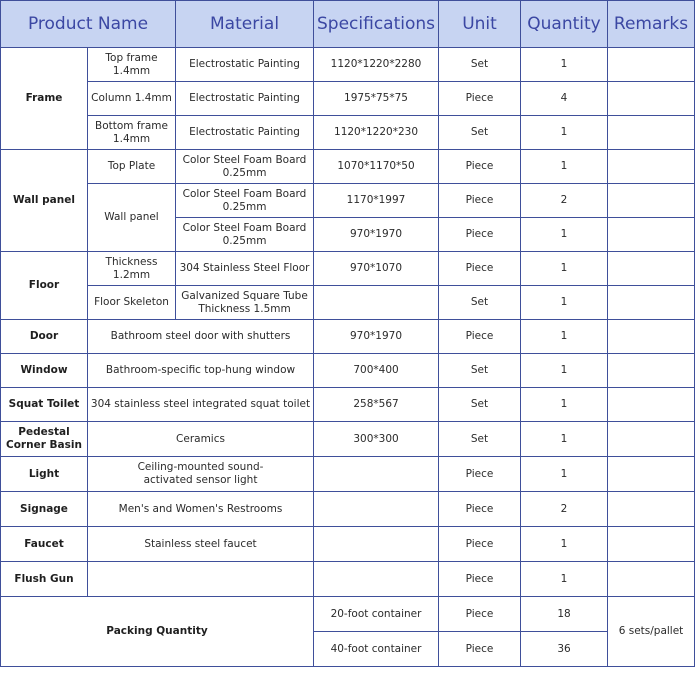 The height and width of the screenshot is (674, 695). What do you see at coordinates (245, 24) in the screenshot?
I see `header-material: Material` at bounding box center [245, 24].